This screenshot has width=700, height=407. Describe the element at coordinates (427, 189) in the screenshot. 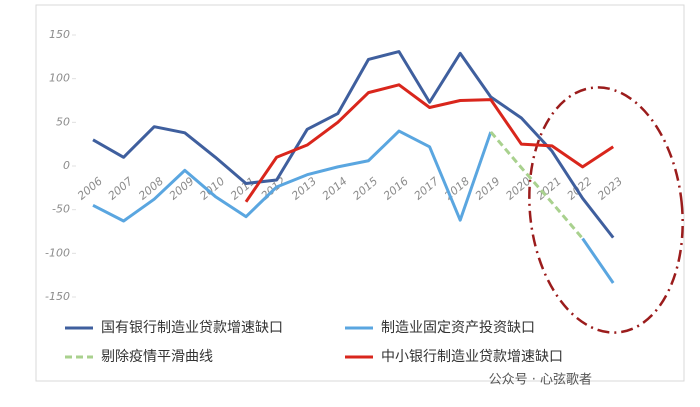

I see `x-tick-label: 2017` at that location.